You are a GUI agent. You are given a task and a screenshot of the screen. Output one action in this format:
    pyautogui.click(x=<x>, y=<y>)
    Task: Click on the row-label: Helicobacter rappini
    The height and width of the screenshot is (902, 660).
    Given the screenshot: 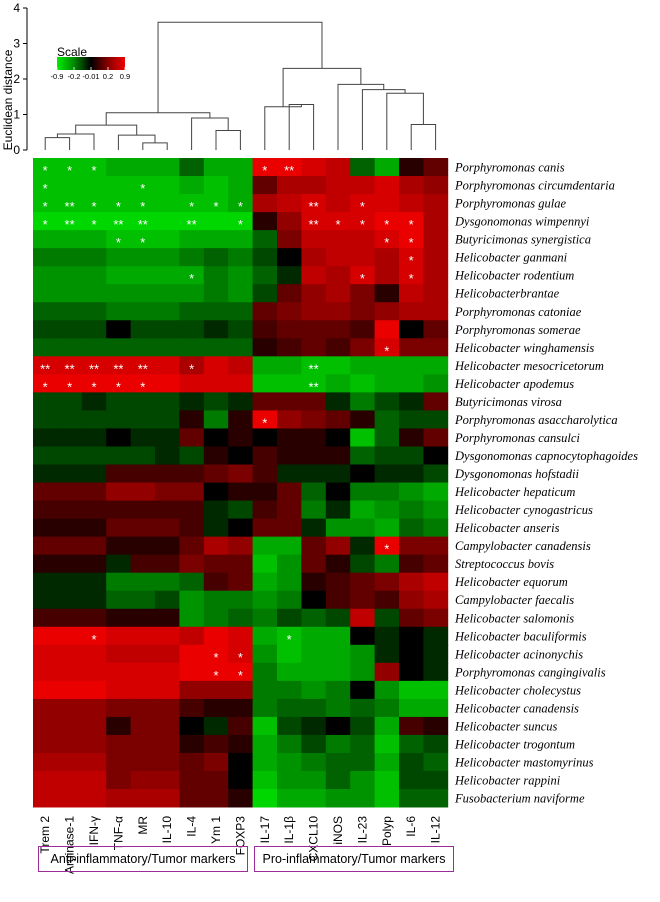 What is the action you would take?
    pyautogui.click(x=507, y=781)
    